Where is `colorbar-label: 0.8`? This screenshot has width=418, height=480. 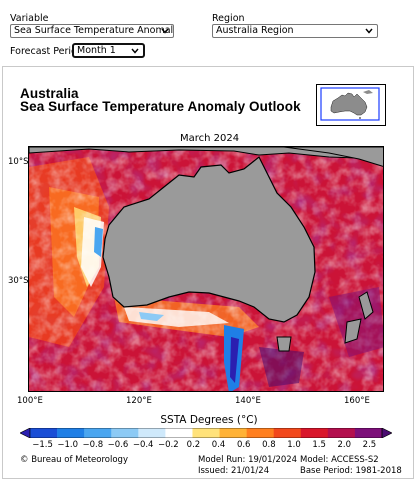 colorbar-label: 0.8 is located at coordinates (269, 445).